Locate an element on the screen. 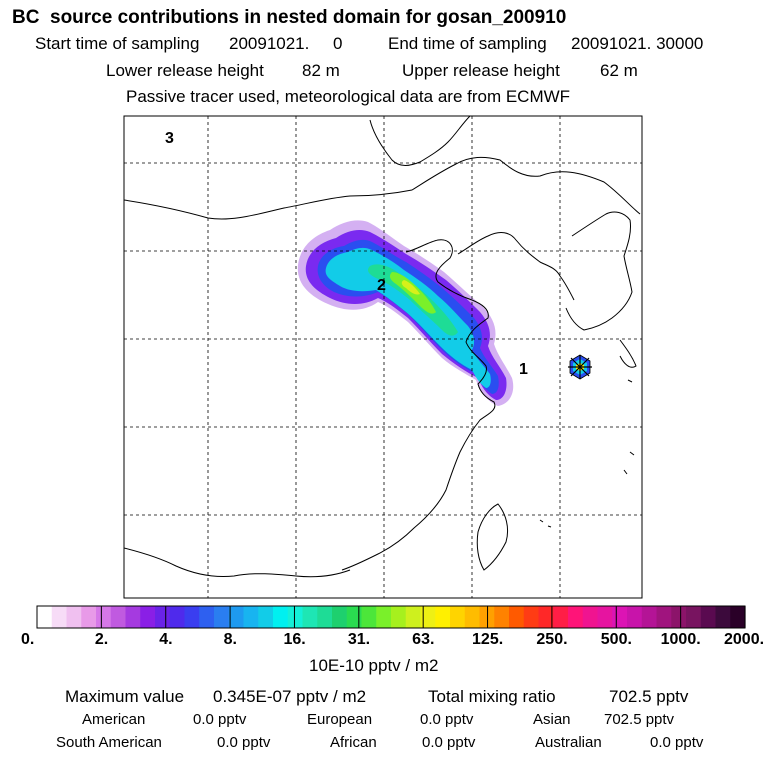 The height and width of the screenshot is (768, 768). colorbar-tick-label: 250. is located at coordinates (552, 639).